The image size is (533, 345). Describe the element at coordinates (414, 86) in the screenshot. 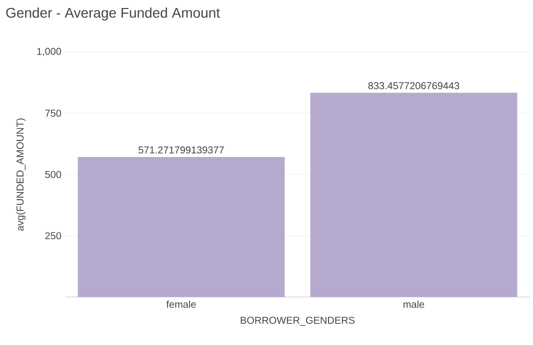

I see `data-label: 833.4577206769443` at that location.